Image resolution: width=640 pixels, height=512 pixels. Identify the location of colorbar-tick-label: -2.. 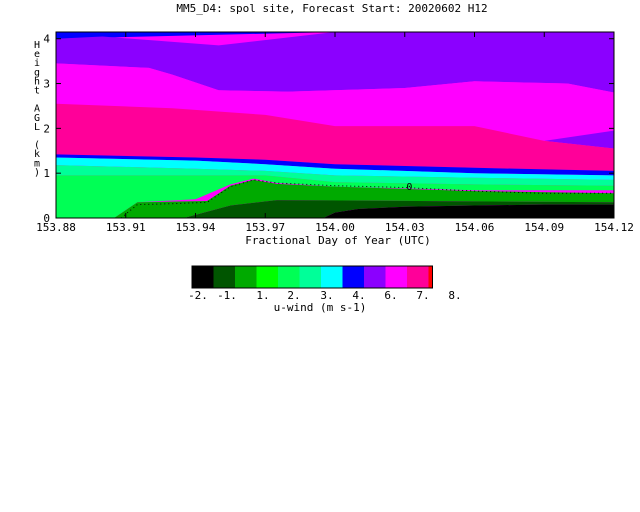
(198, 295).